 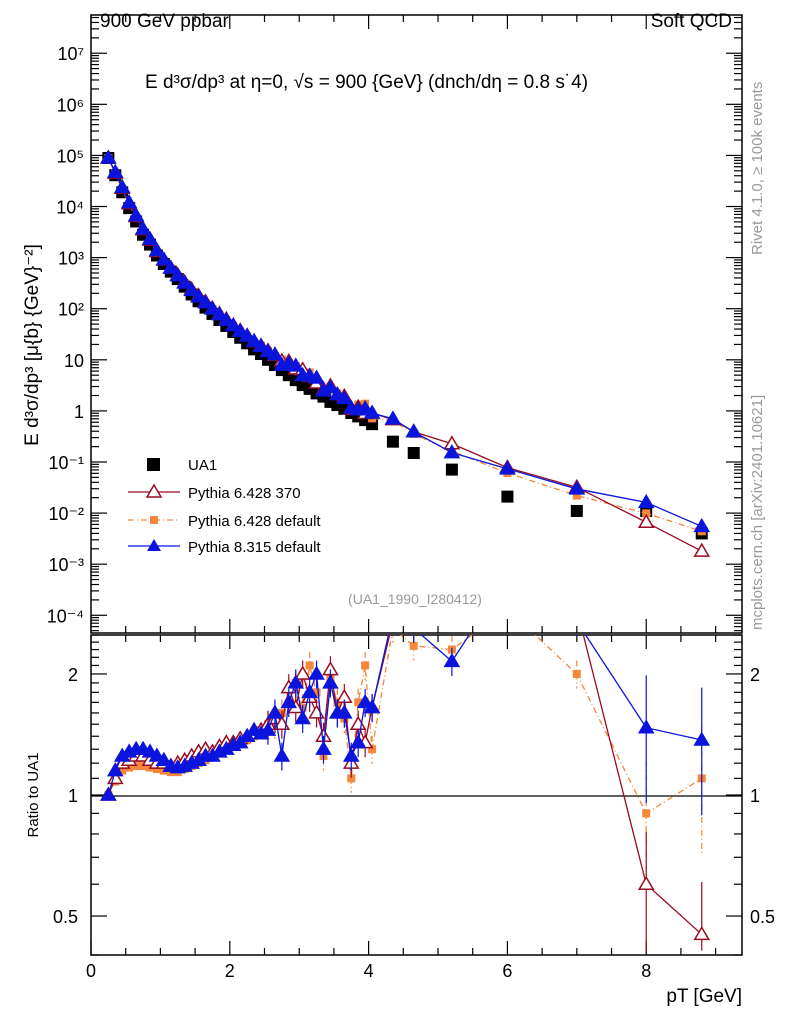 What do you see at coordinates (165, 21) in the screenshot?
I see `header-left: 900 GeV ppbar` at bounding box center [165, 21].